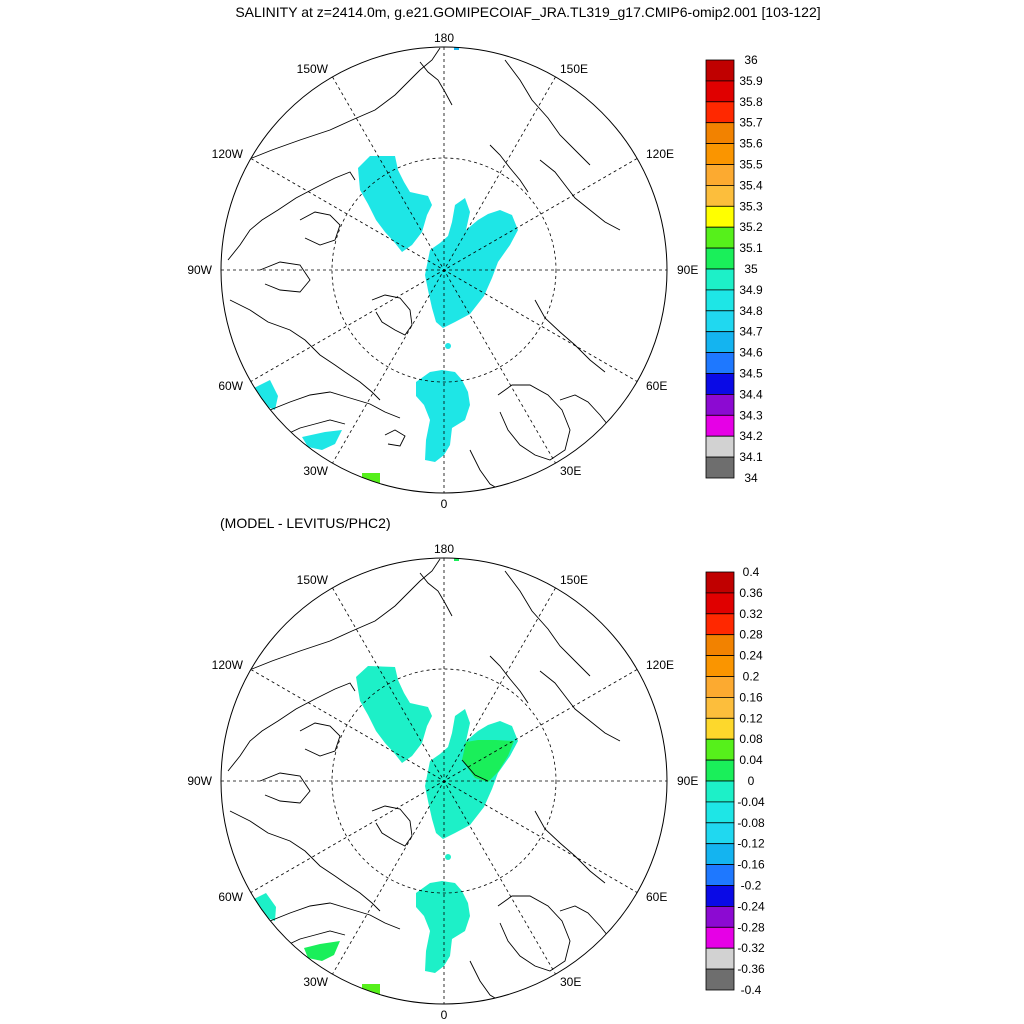 The image size is (1024, 1024). I want to click on salinity-colorbar-tick-label: 34.1, so click(751, 457).